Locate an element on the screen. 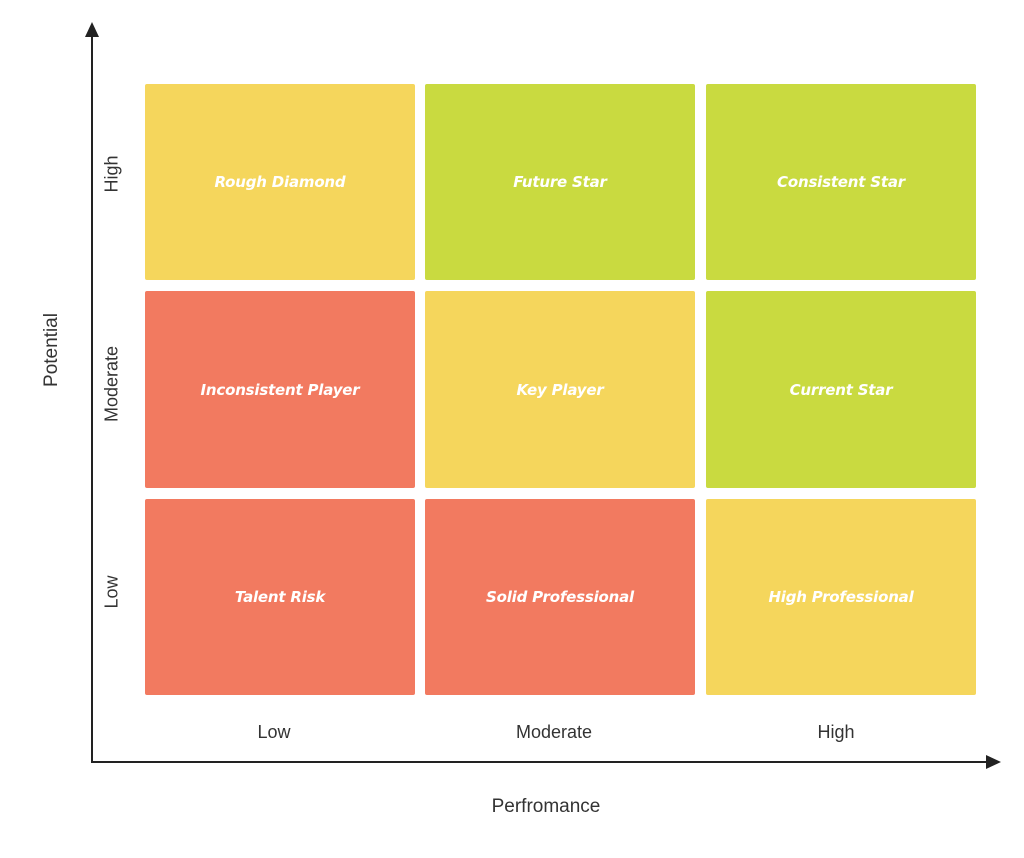 This screenshot has height=858, width=1024. y-tick-label: Low is located at coordinates (111, 592).